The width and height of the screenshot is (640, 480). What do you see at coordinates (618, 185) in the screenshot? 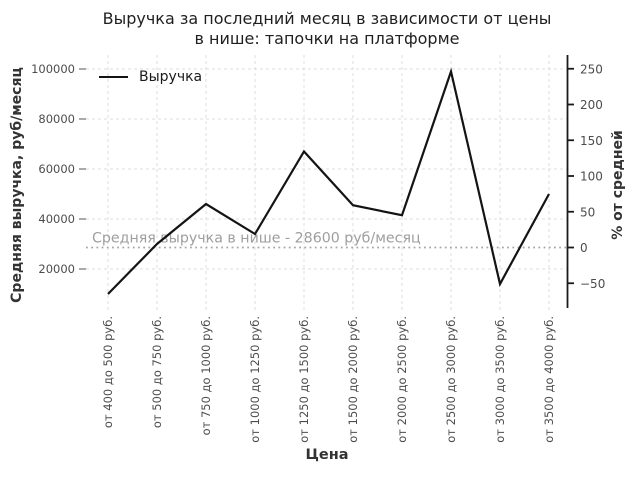
I see `y-axis-label-right: % от средней` at bounding box center [618, 185].